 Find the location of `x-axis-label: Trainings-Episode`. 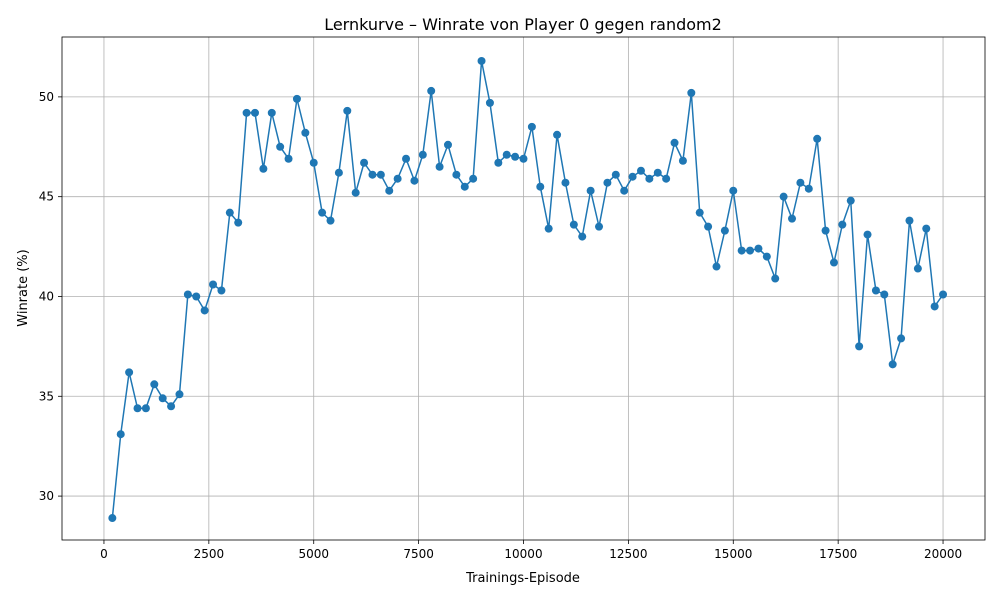

x-axis-label: Trainings-Episode is located at coordinates (522, 578).